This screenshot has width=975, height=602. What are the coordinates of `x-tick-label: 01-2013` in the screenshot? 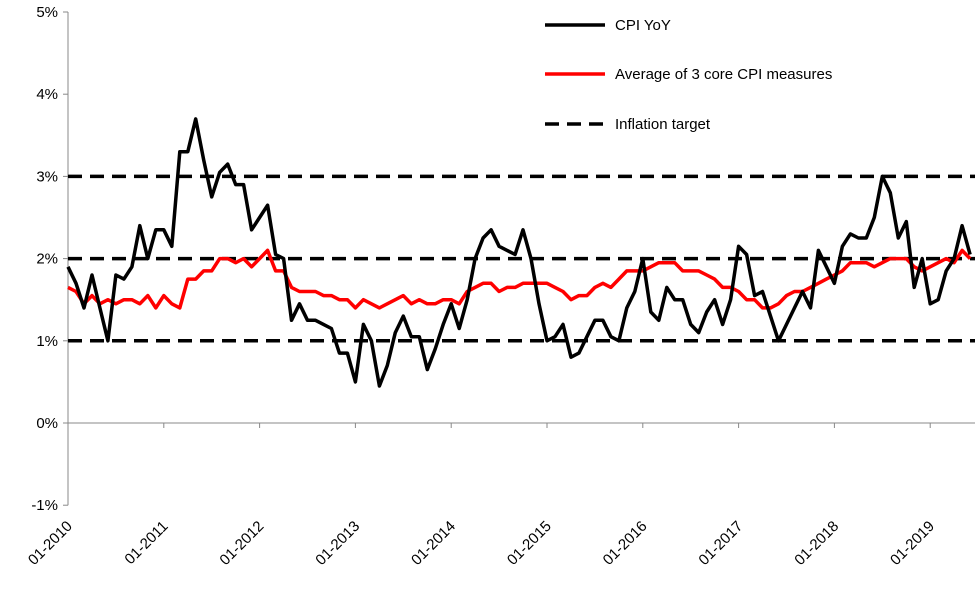 It's located at (337, 543).